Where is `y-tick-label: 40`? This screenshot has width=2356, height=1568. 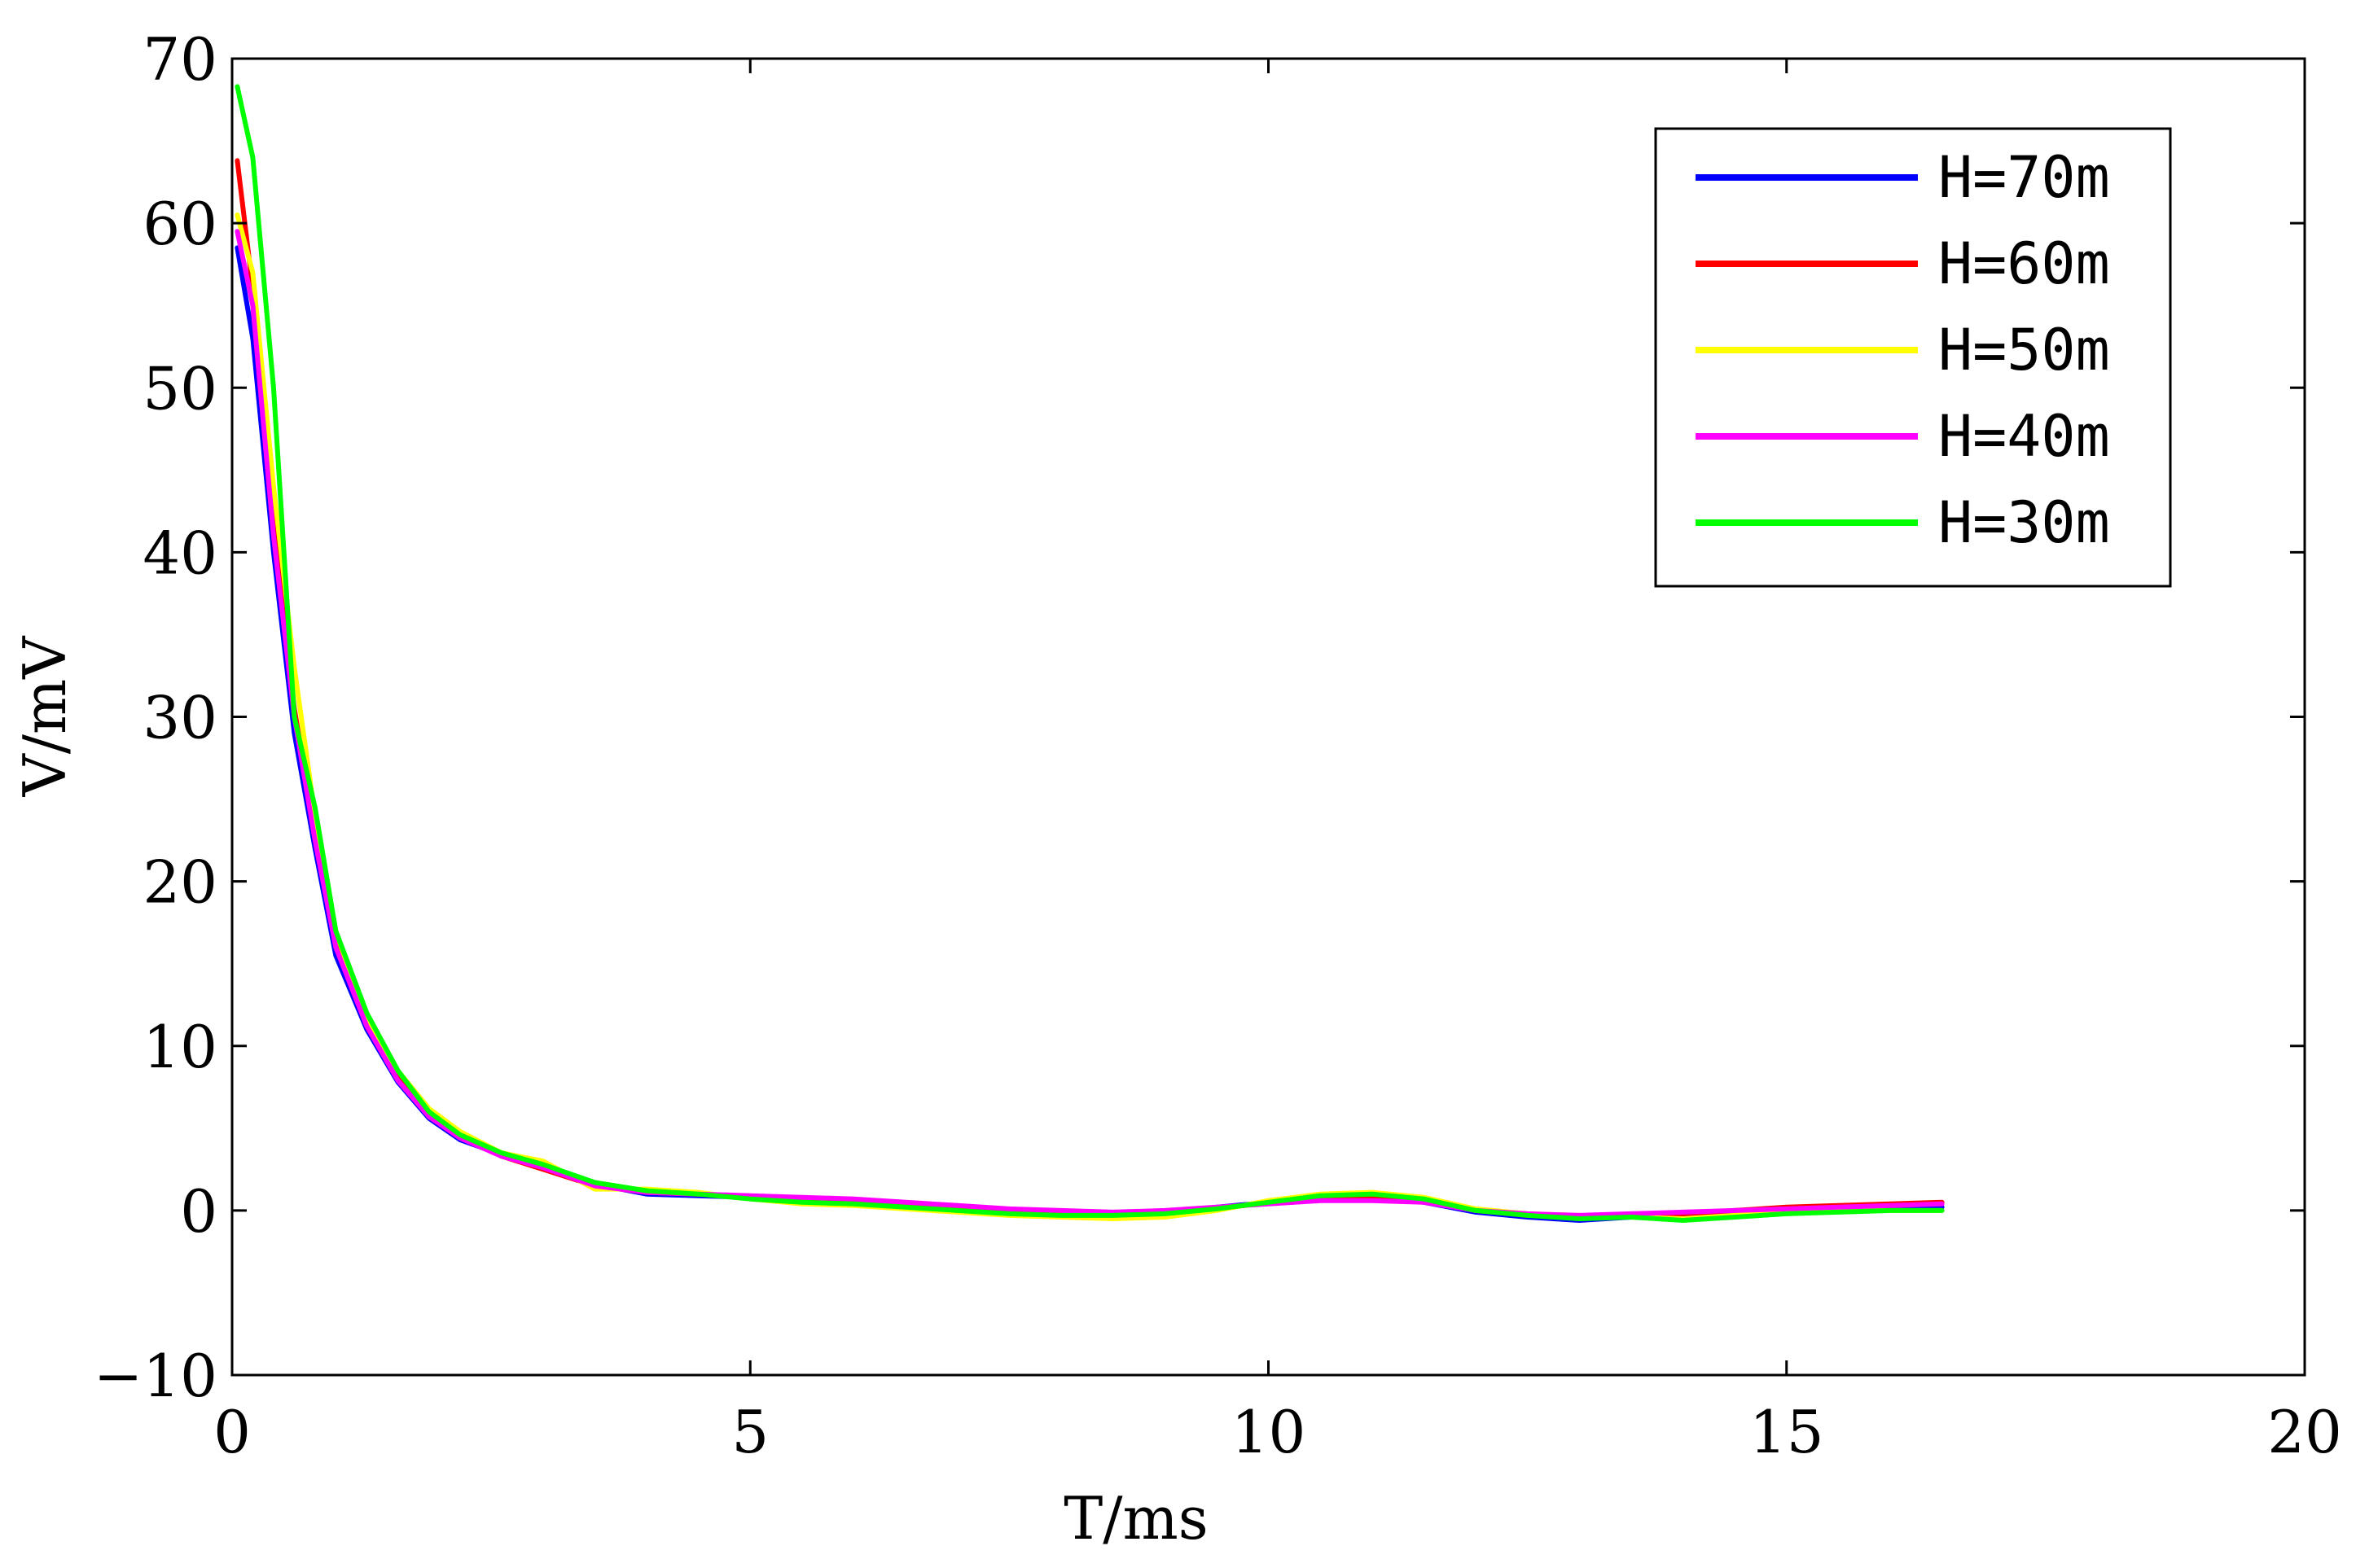 y-tick-label: 40 is located at coordinates (180, 553).